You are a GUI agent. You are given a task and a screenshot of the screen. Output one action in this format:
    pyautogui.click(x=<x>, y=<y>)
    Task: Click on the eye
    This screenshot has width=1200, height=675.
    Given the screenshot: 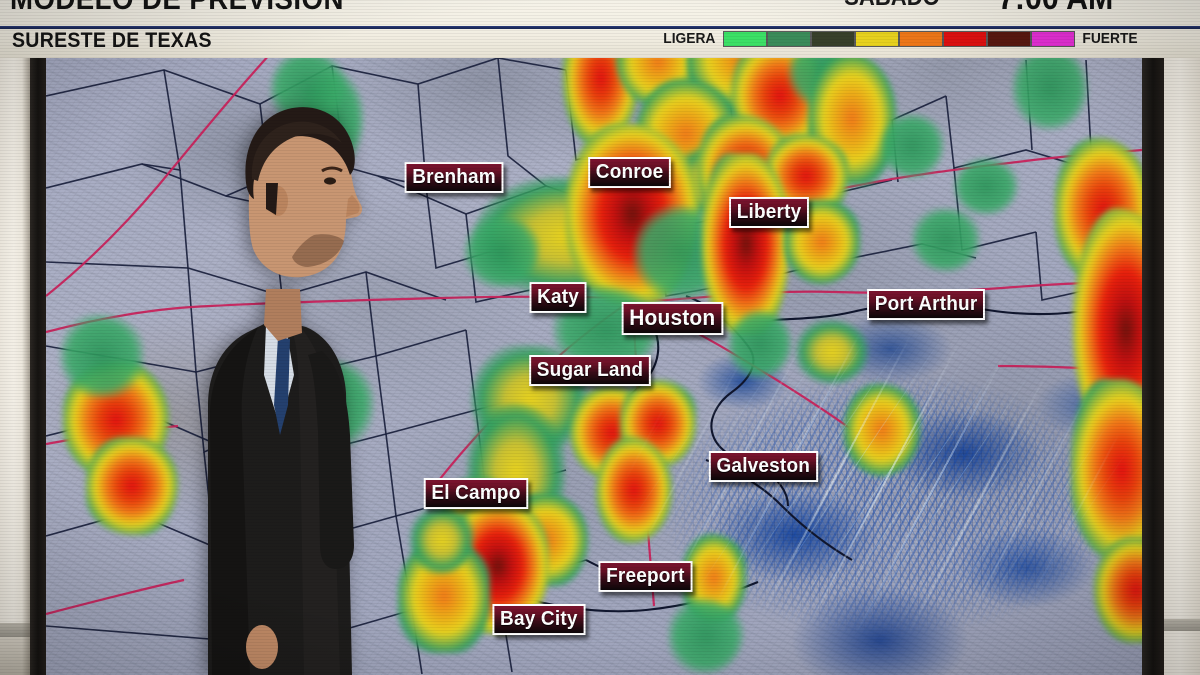 What is the action you would take?
    pyautogui.click(x=330, y=181)
    